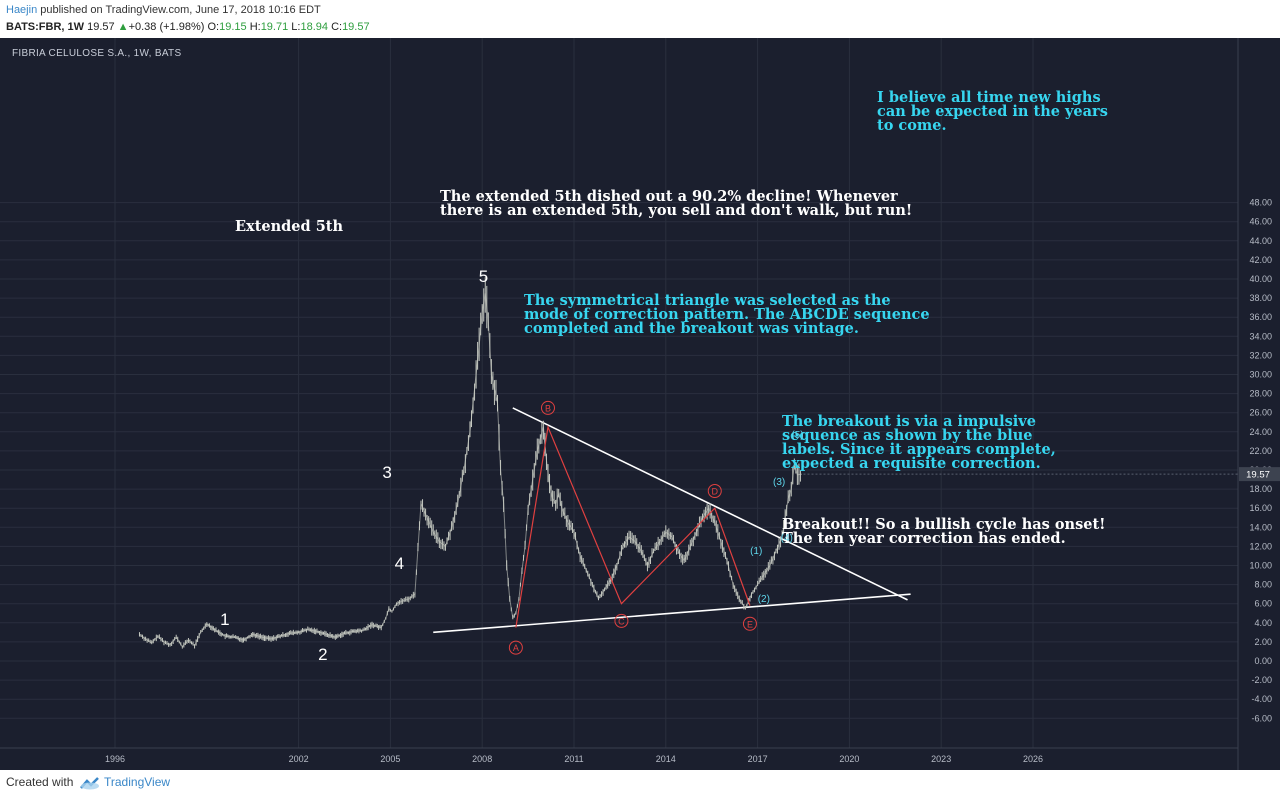  I want to click on subwave-label-4: (4), so click(786, 538).